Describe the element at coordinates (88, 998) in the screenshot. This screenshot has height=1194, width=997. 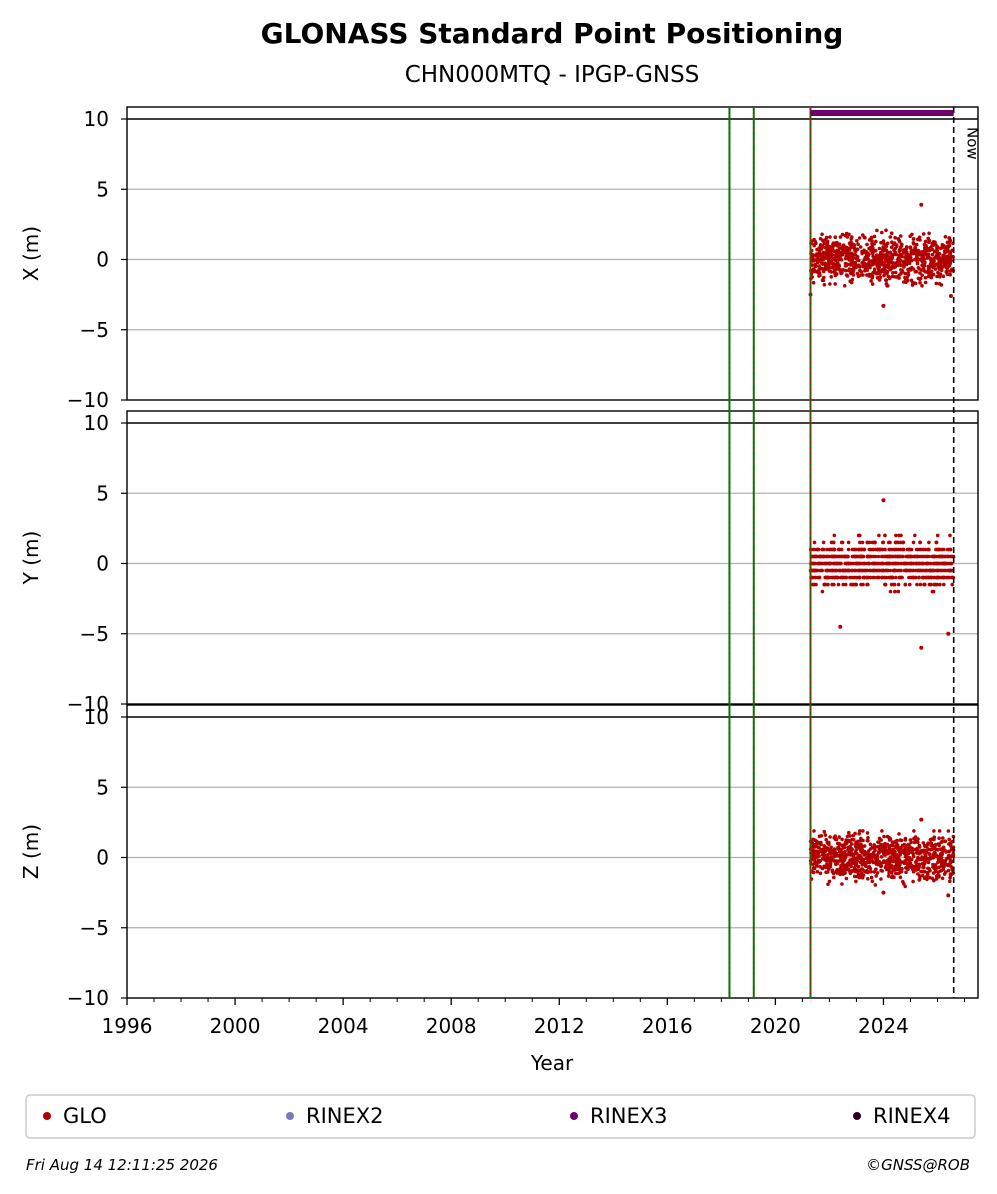
I see `ytick-label-p3-4: −10` at that location.